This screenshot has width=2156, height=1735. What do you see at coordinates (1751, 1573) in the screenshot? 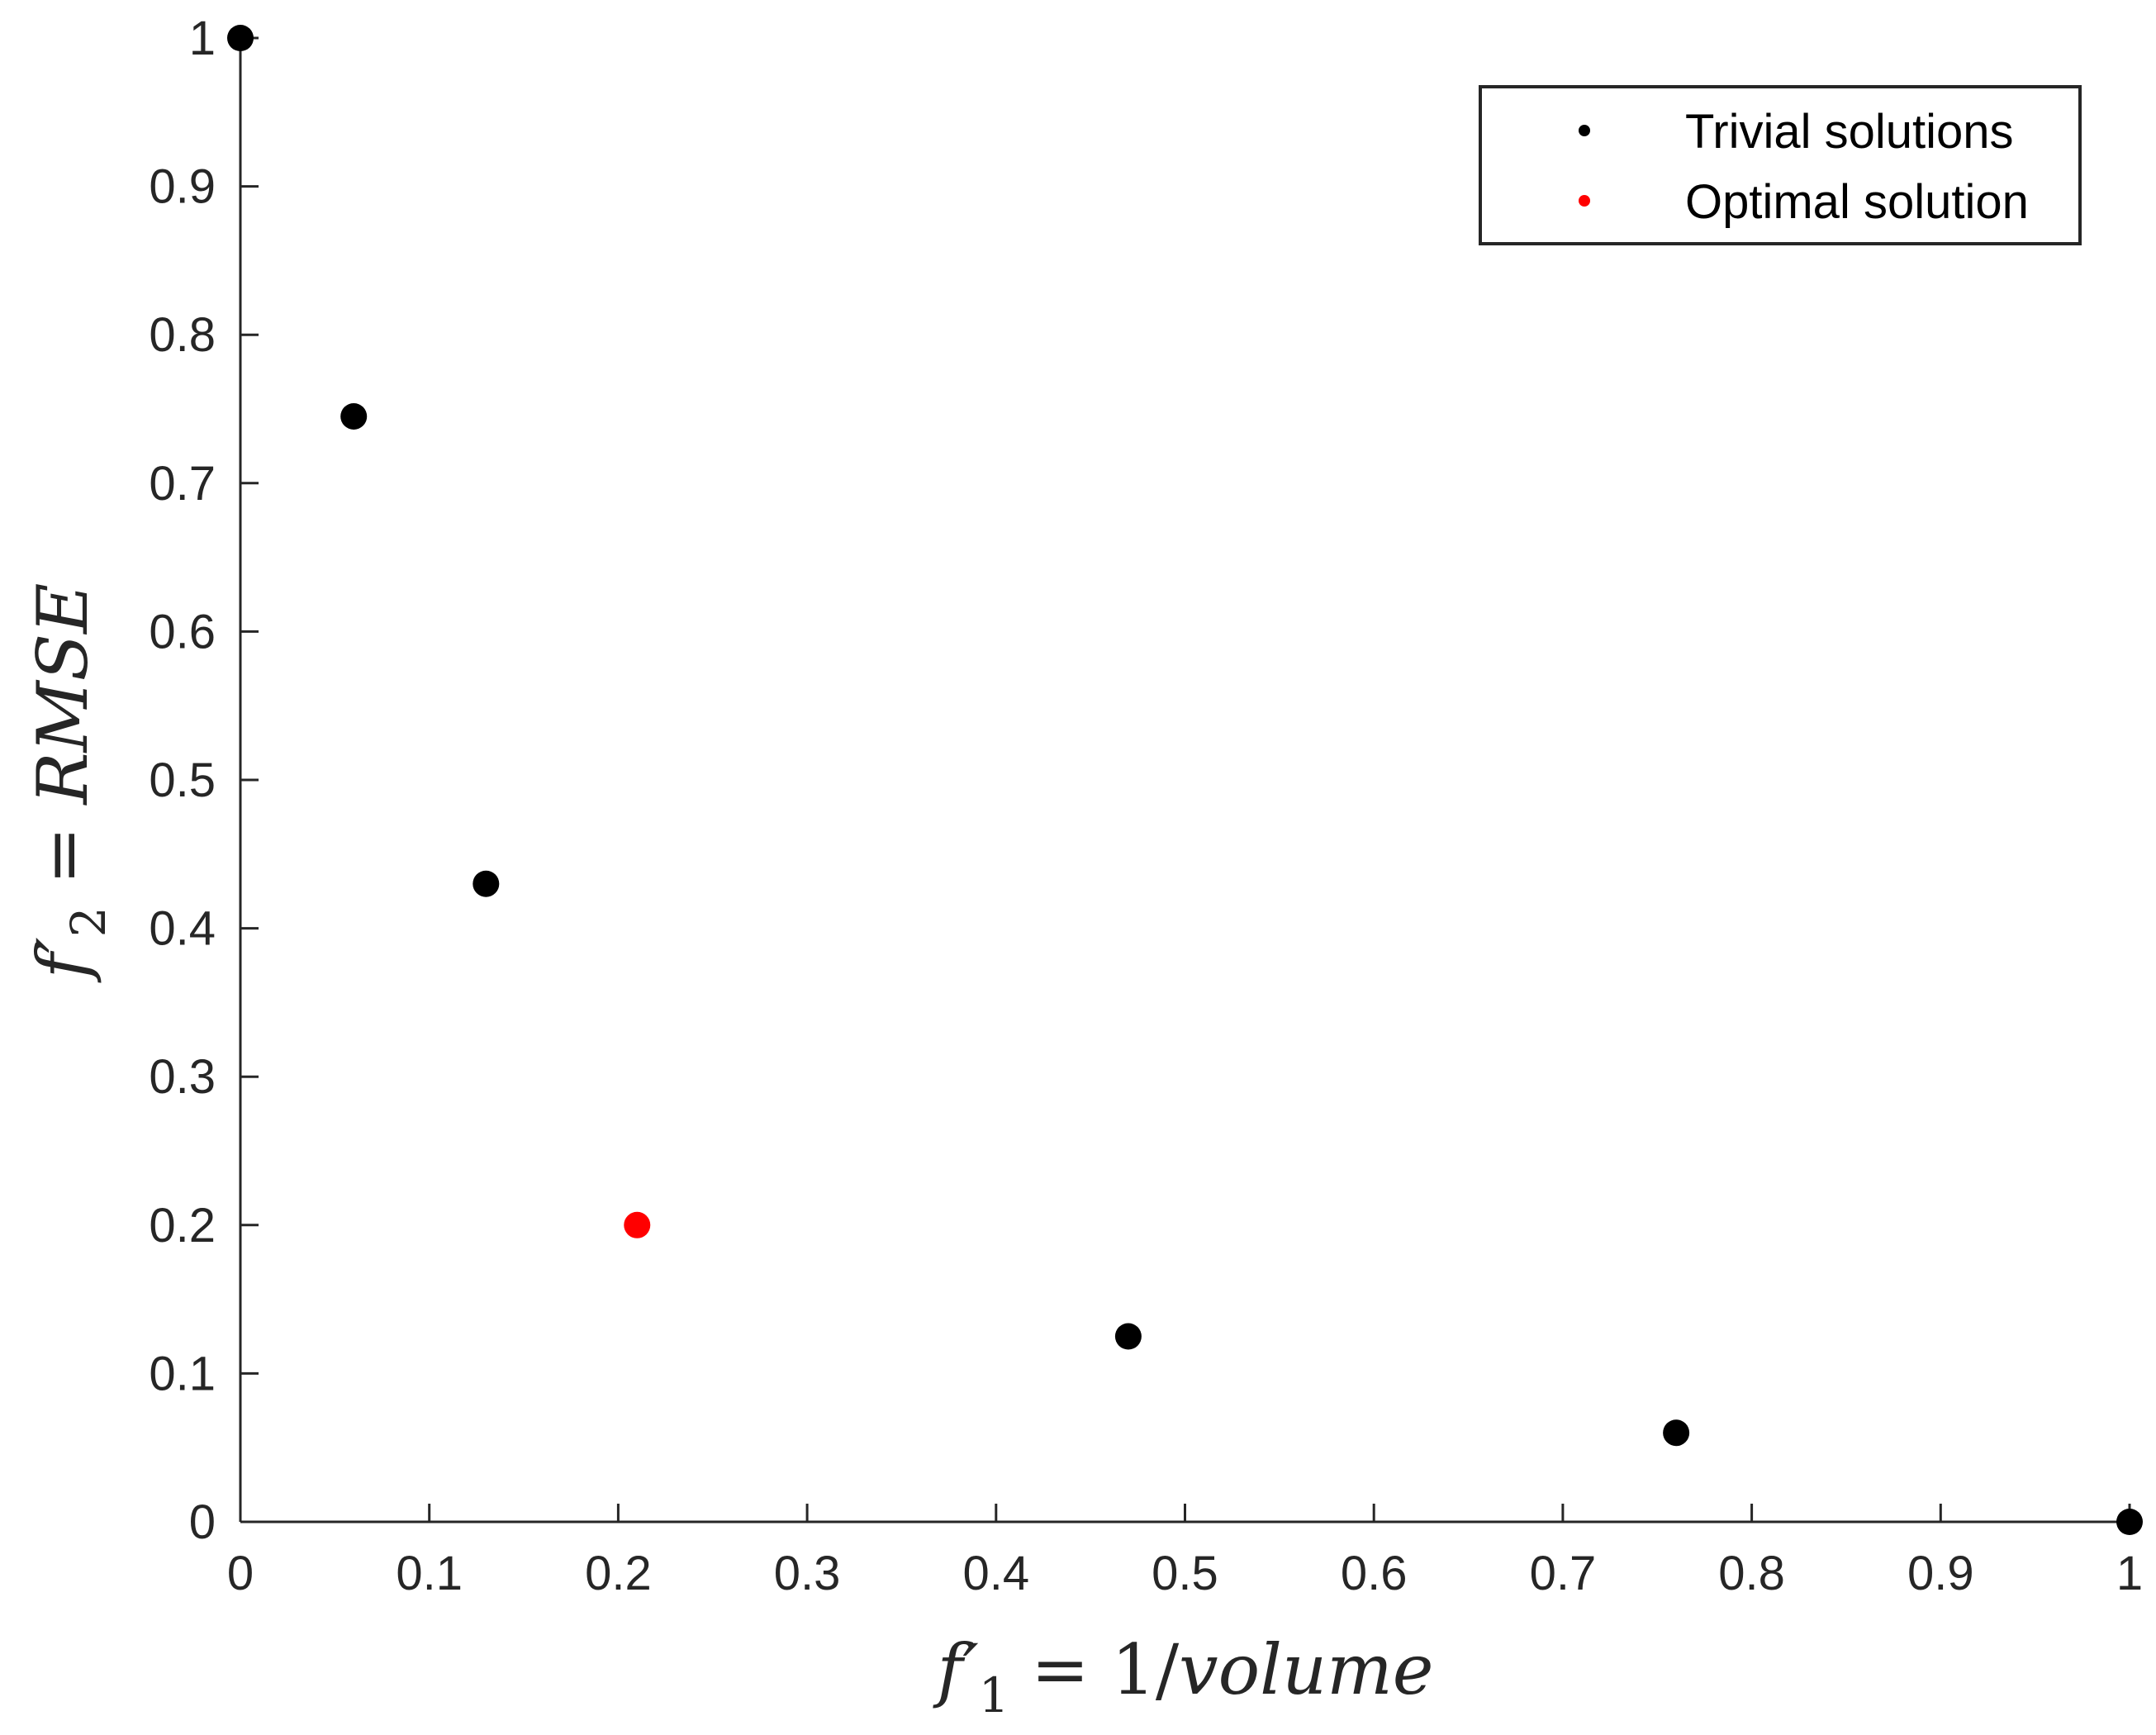
I see `x-tick-label: 0.8` at bounding box center [1751, 1573].